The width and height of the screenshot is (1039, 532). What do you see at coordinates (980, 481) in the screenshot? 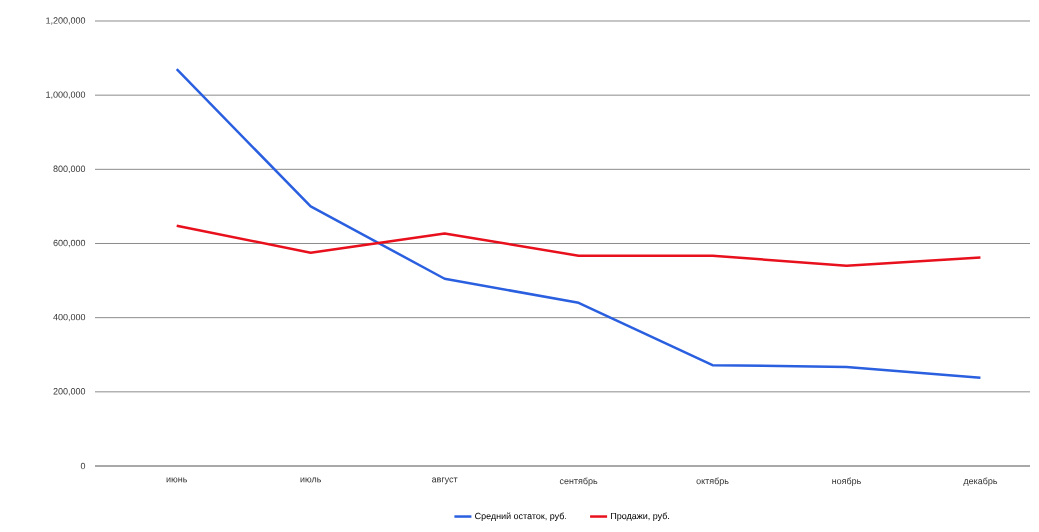
I see `x-tick-label: декабрь` at bounding box center [980, 481].